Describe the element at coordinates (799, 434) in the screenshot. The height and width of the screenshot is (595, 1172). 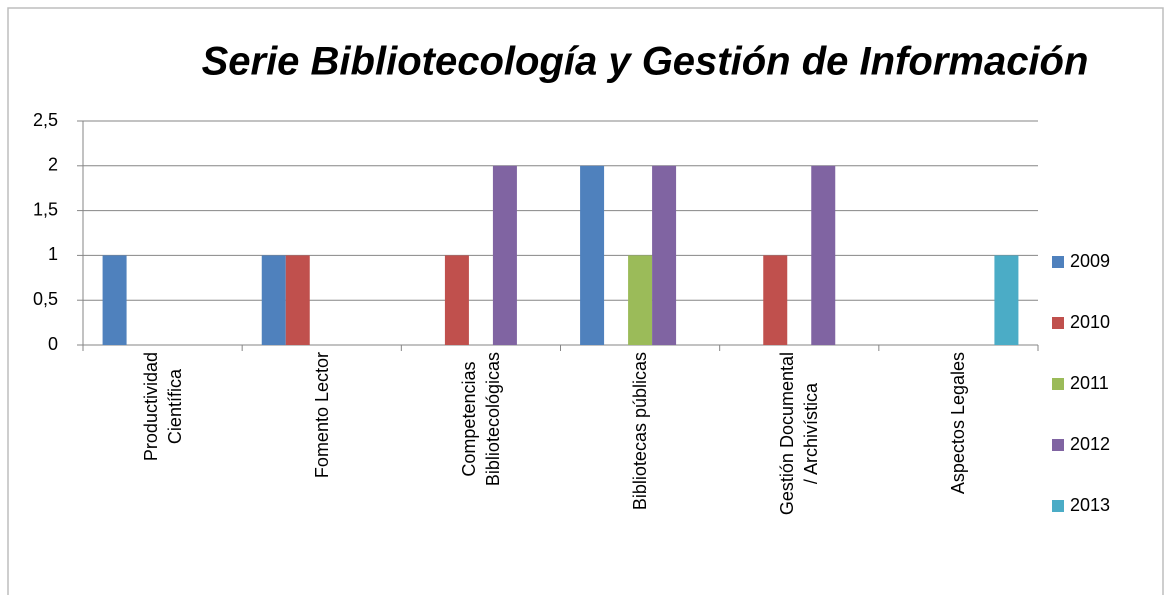
I see `x-tick-label: Gestión Documental / Archivística` at that location.